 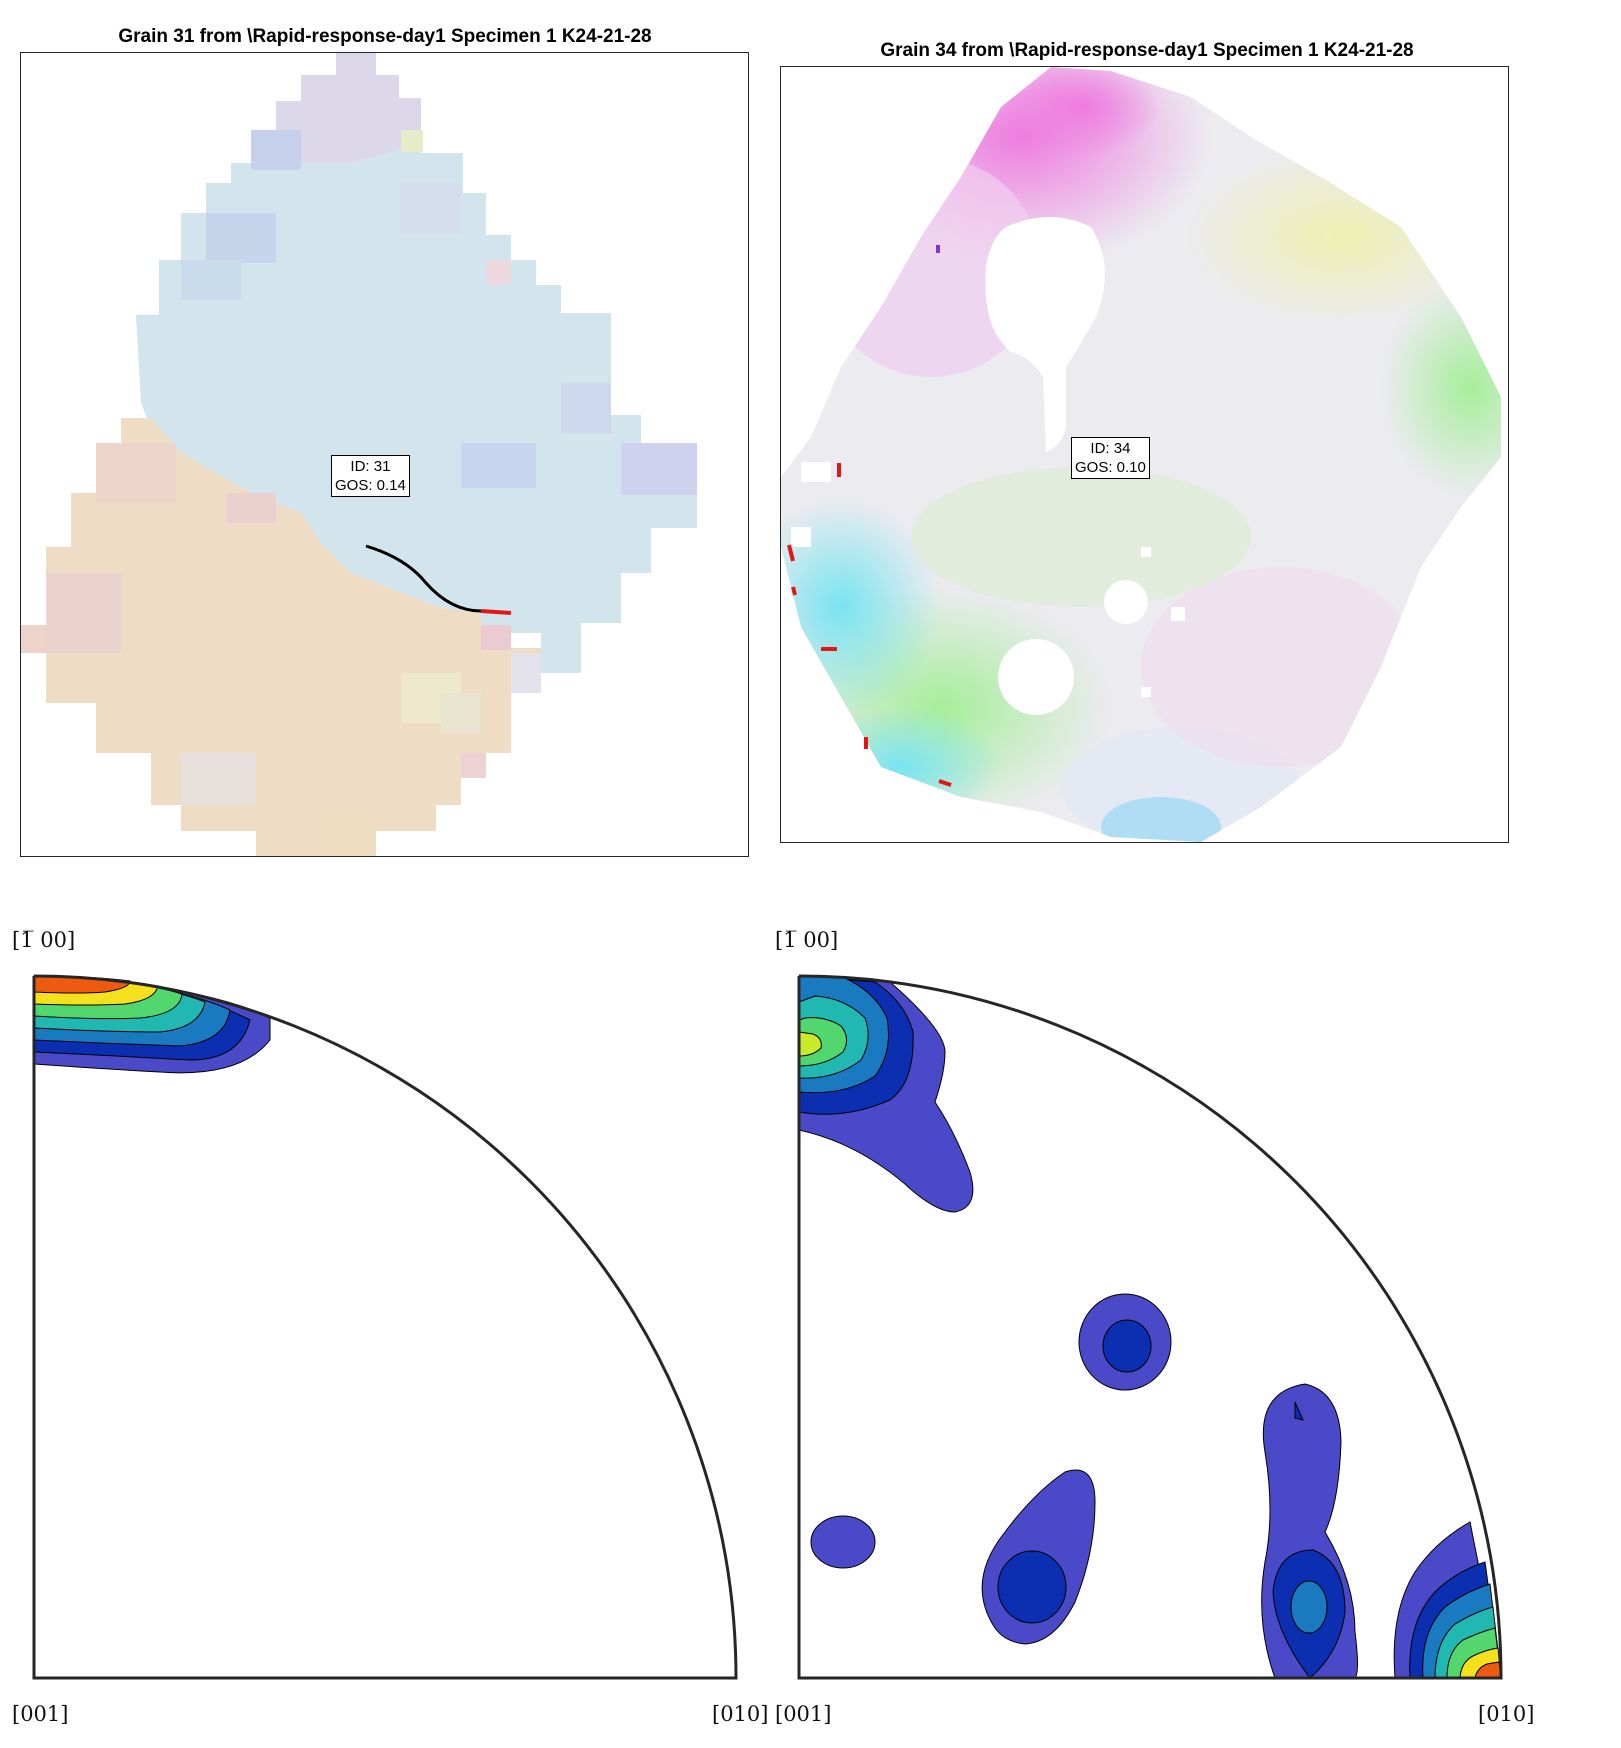 What do you see at coordinates (1110, 448) in the screenshot?
I see `grain-34-id-text: ID: 34` at bounding box center [1110, 448].